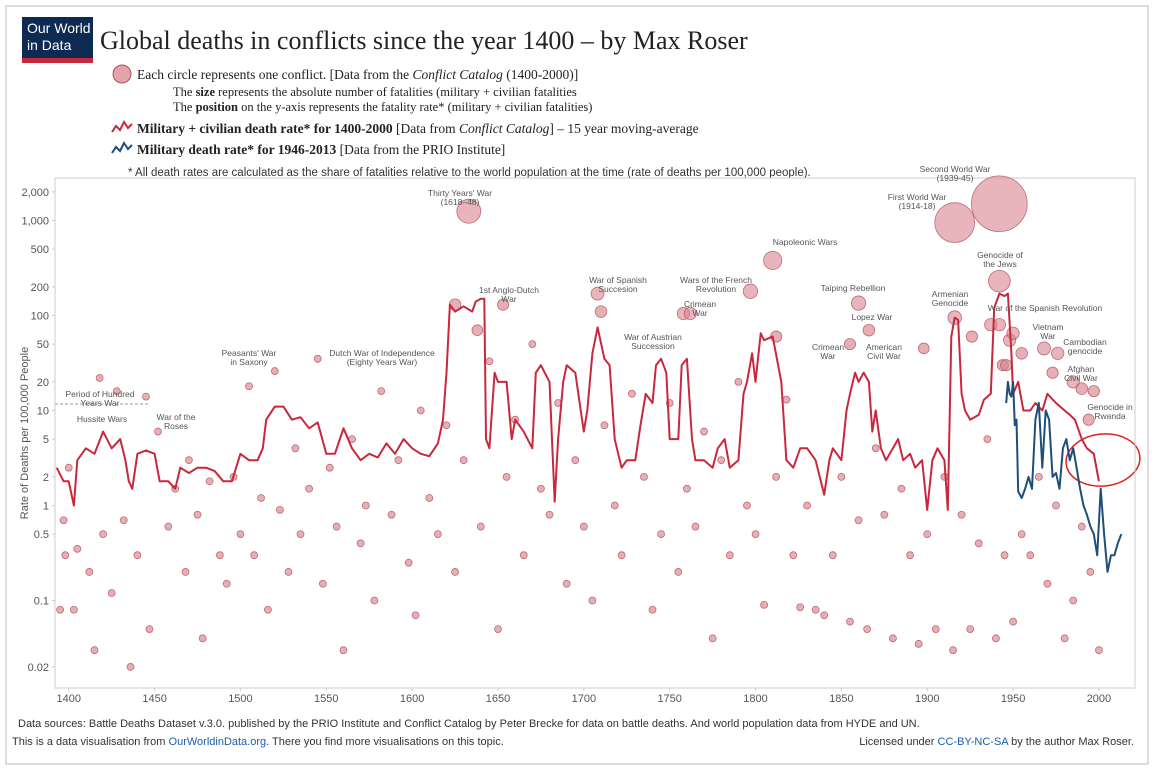  What do you see at coordinates (236, 149) in the screenshot?
I see `legend-part: Military death rate* for 1946-2013` at bounding box center [236, 149].